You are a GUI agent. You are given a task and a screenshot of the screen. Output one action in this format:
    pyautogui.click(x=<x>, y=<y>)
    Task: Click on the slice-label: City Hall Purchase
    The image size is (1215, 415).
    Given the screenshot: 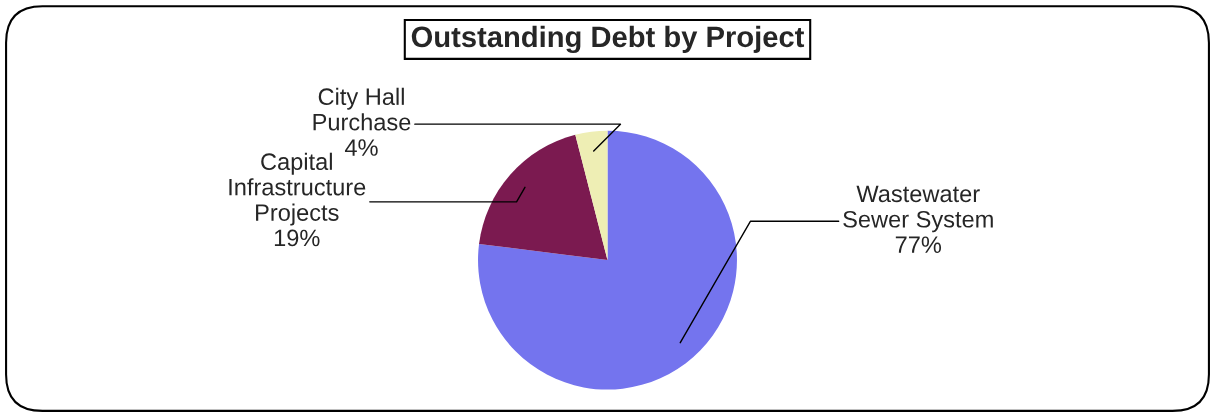 What is the action you would take?
    pyautogui.click(x=362, y=109)
    